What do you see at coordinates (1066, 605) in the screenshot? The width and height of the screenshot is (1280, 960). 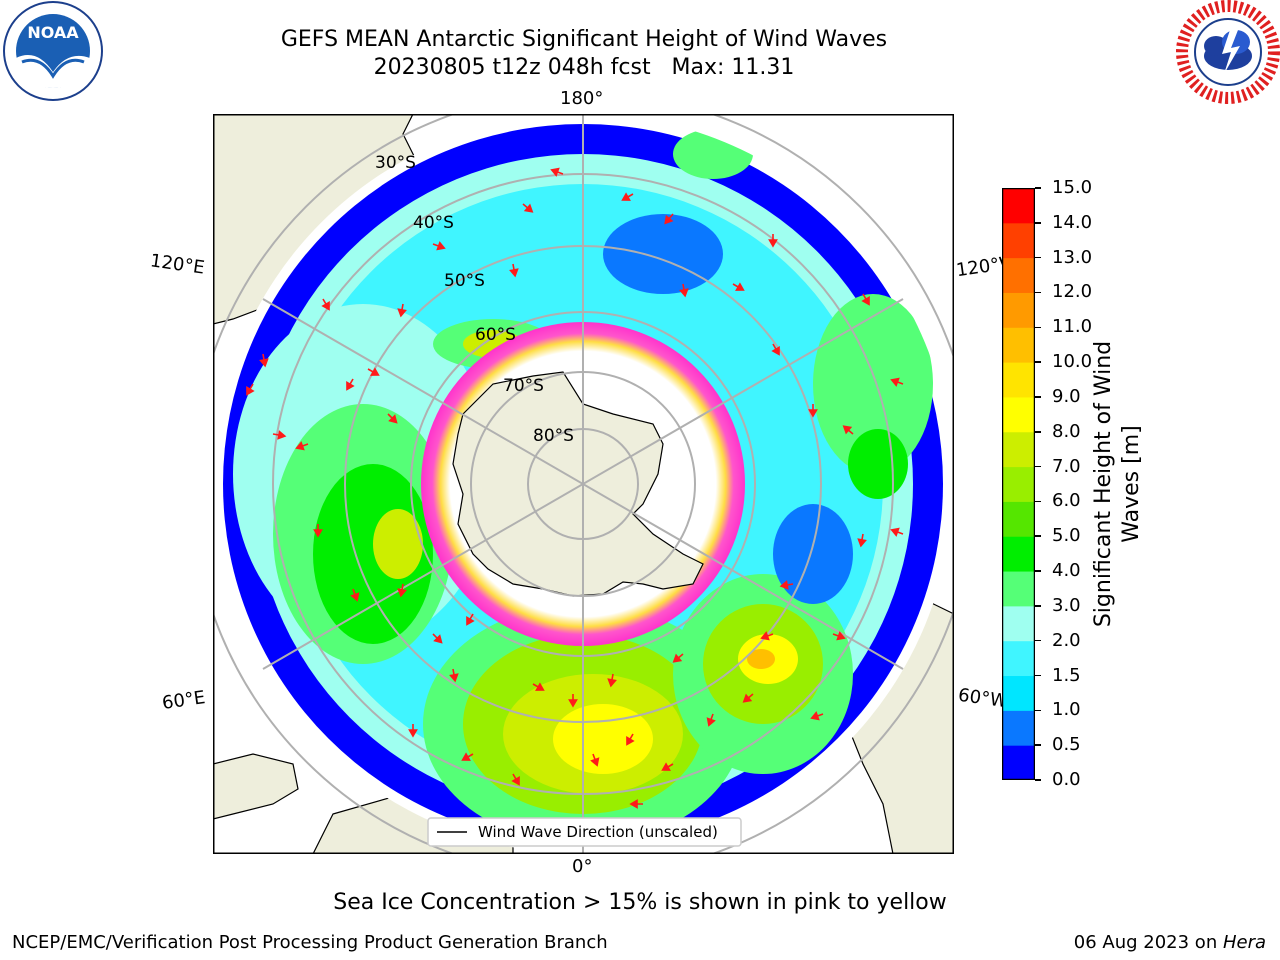 I see `colorbar-tick-label: 3.0` at bounding box center [1066, 605].